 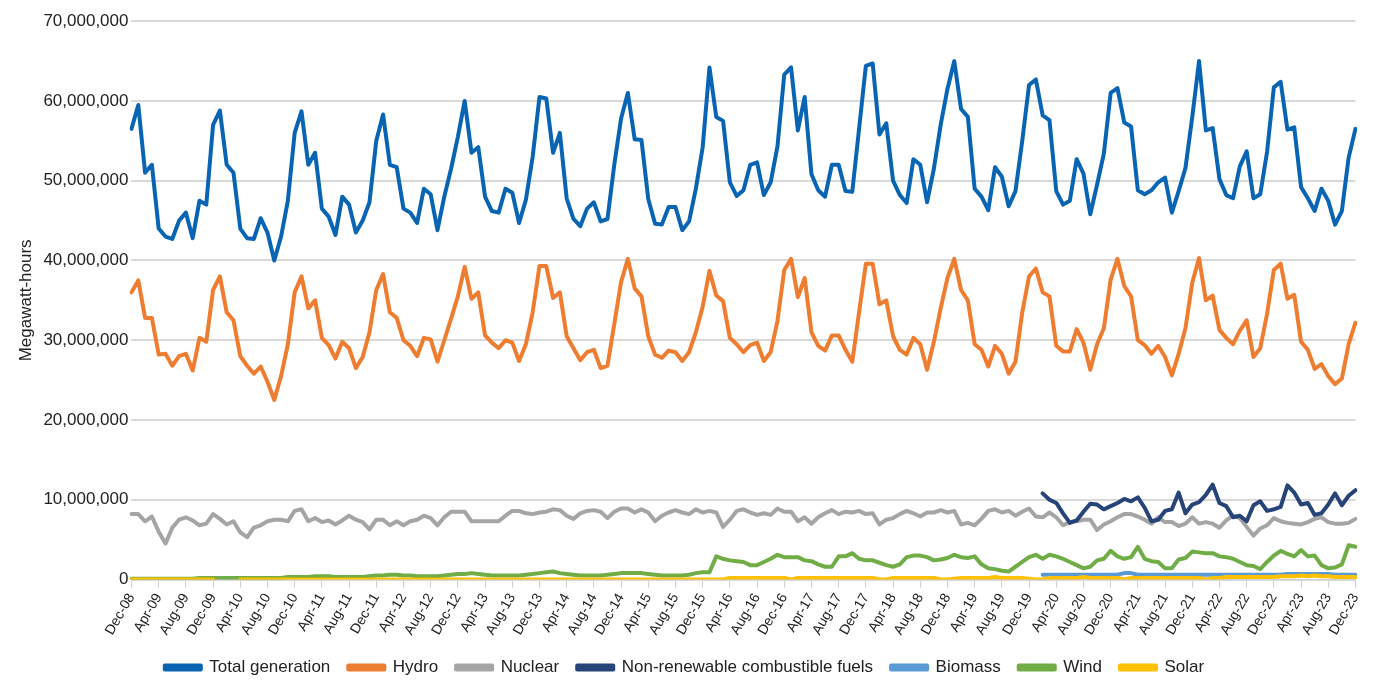 What do you see at coordinates (270, 667) in the screenshot?
I see `legend-label: Total generation` at bounding box center [270, 667].